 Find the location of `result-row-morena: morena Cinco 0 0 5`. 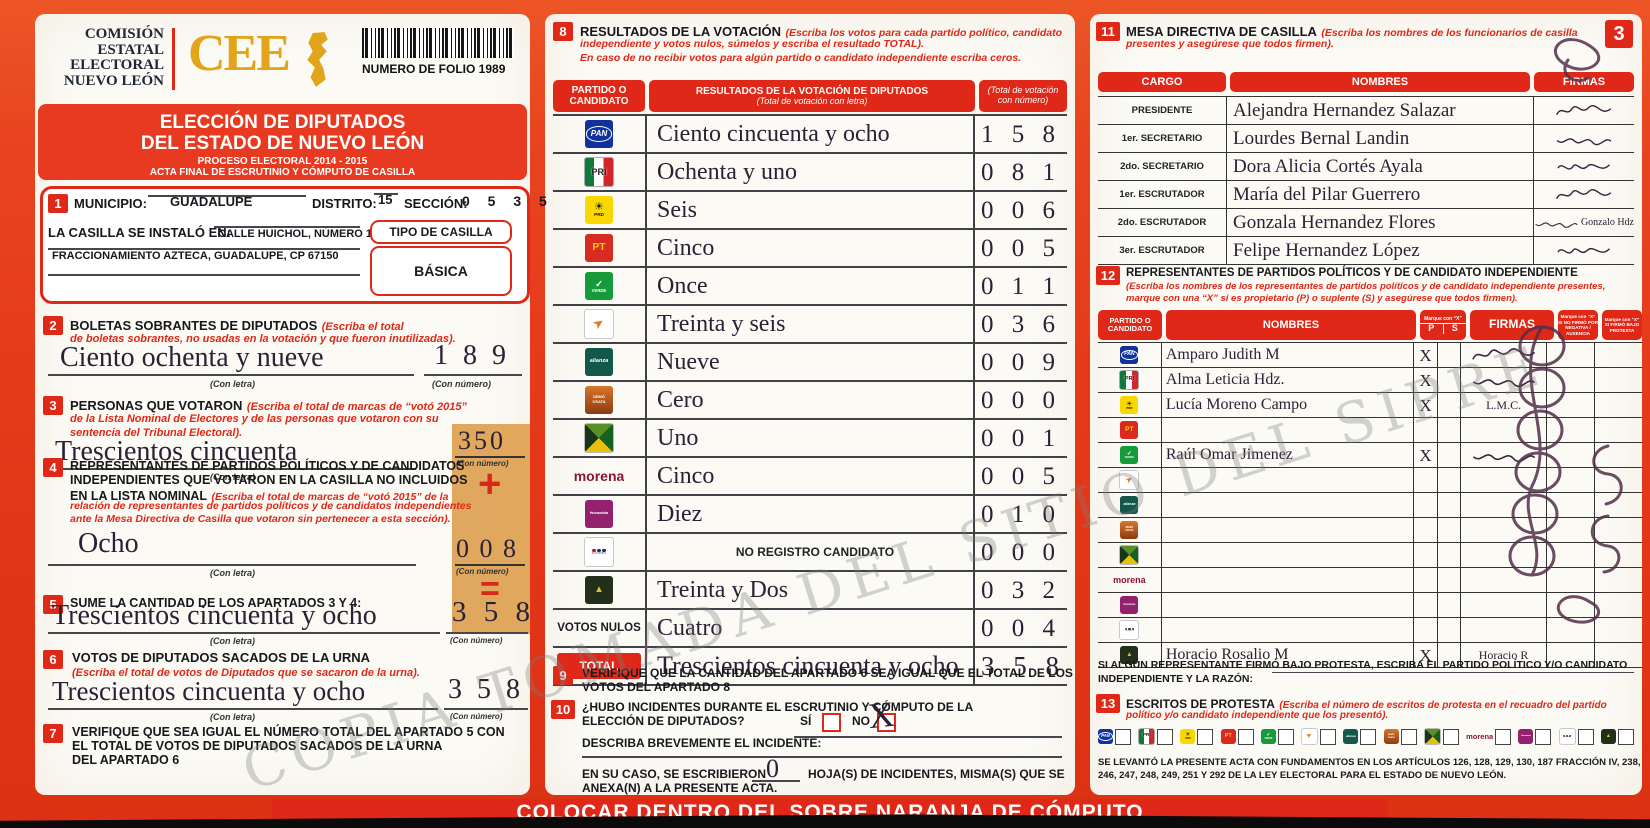

result-row-morena: morena Cinco 0 0 5 is located at coordinates (810, 477).